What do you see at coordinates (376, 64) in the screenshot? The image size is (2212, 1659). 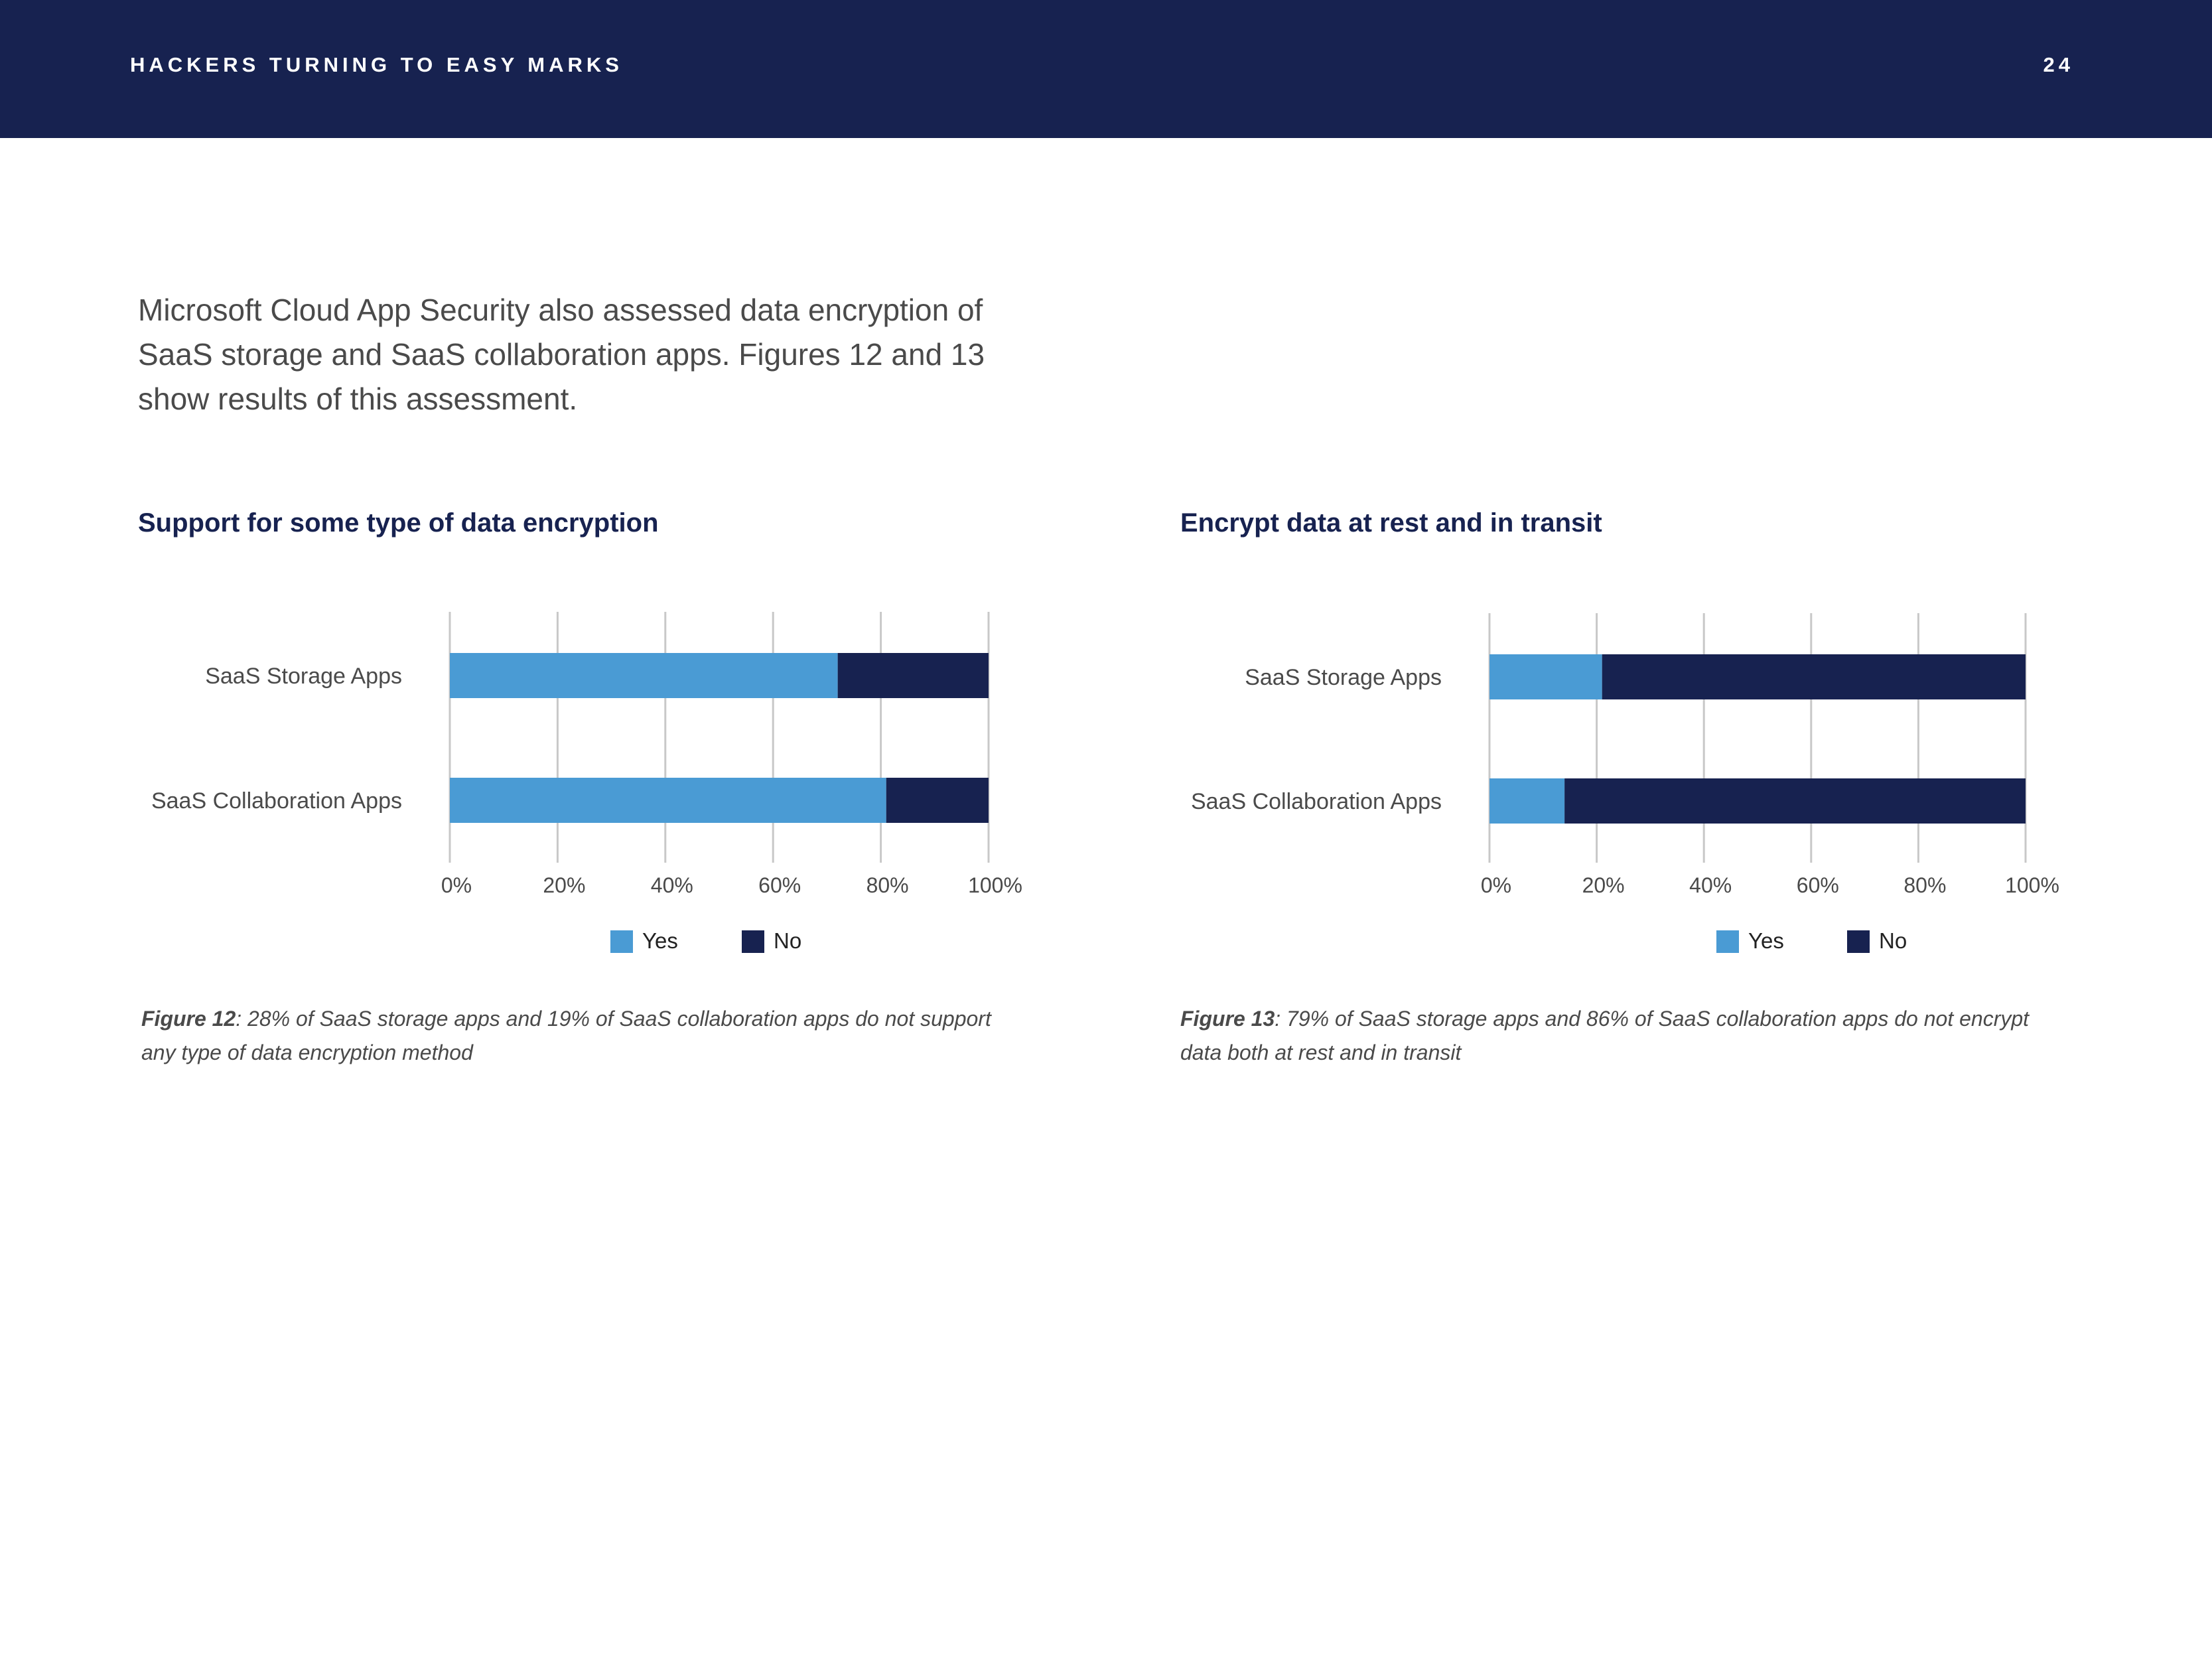 I see `header-title: HACKERS TURNING TO EASY MARKS` at bounding box center [376, 64].